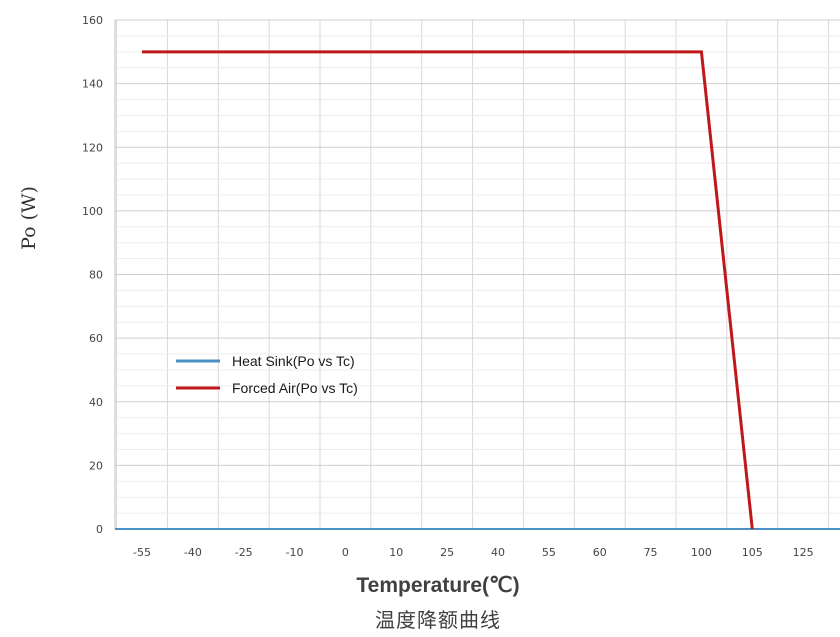 The image size is (840, 637). Describe the element at coordinates (92, 20) in the screenshot. I see `y-tick-label: 160` at that location.